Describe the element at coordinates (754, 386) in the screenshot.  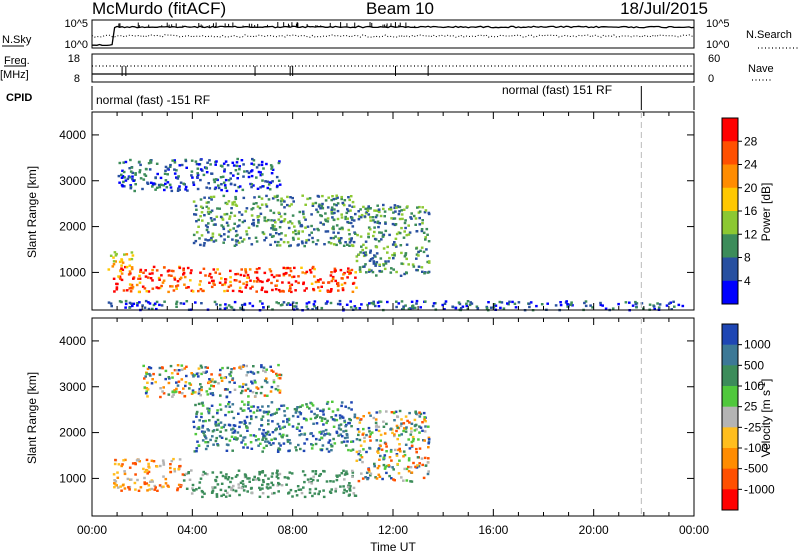
I see `colorbar-tick-label: 100` at that location.